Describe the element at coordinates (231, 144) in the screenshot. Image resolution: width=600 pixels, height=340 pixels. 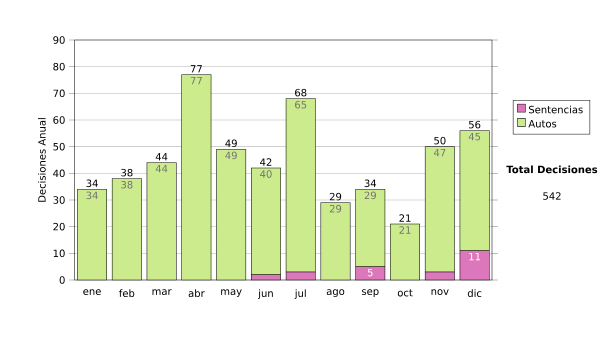
I see `total-label: 49` at that location.